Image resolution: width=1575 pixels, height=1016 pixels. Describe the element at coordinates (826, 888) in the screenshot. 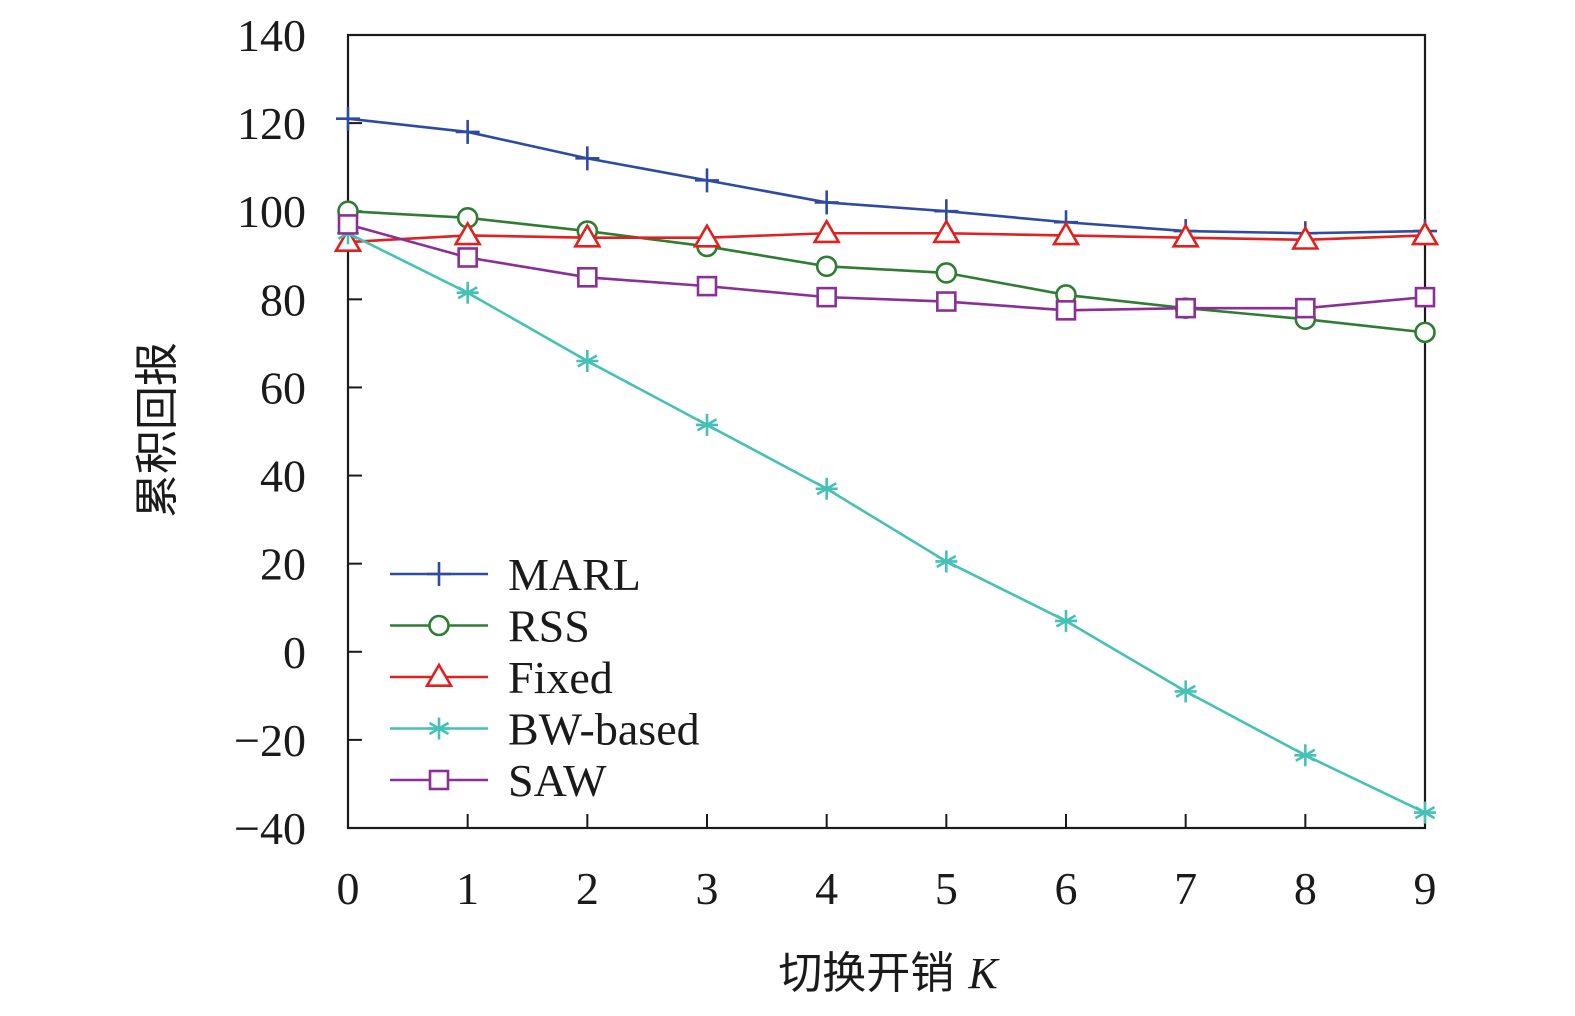

I see `x-tick-label: 4` at that location.